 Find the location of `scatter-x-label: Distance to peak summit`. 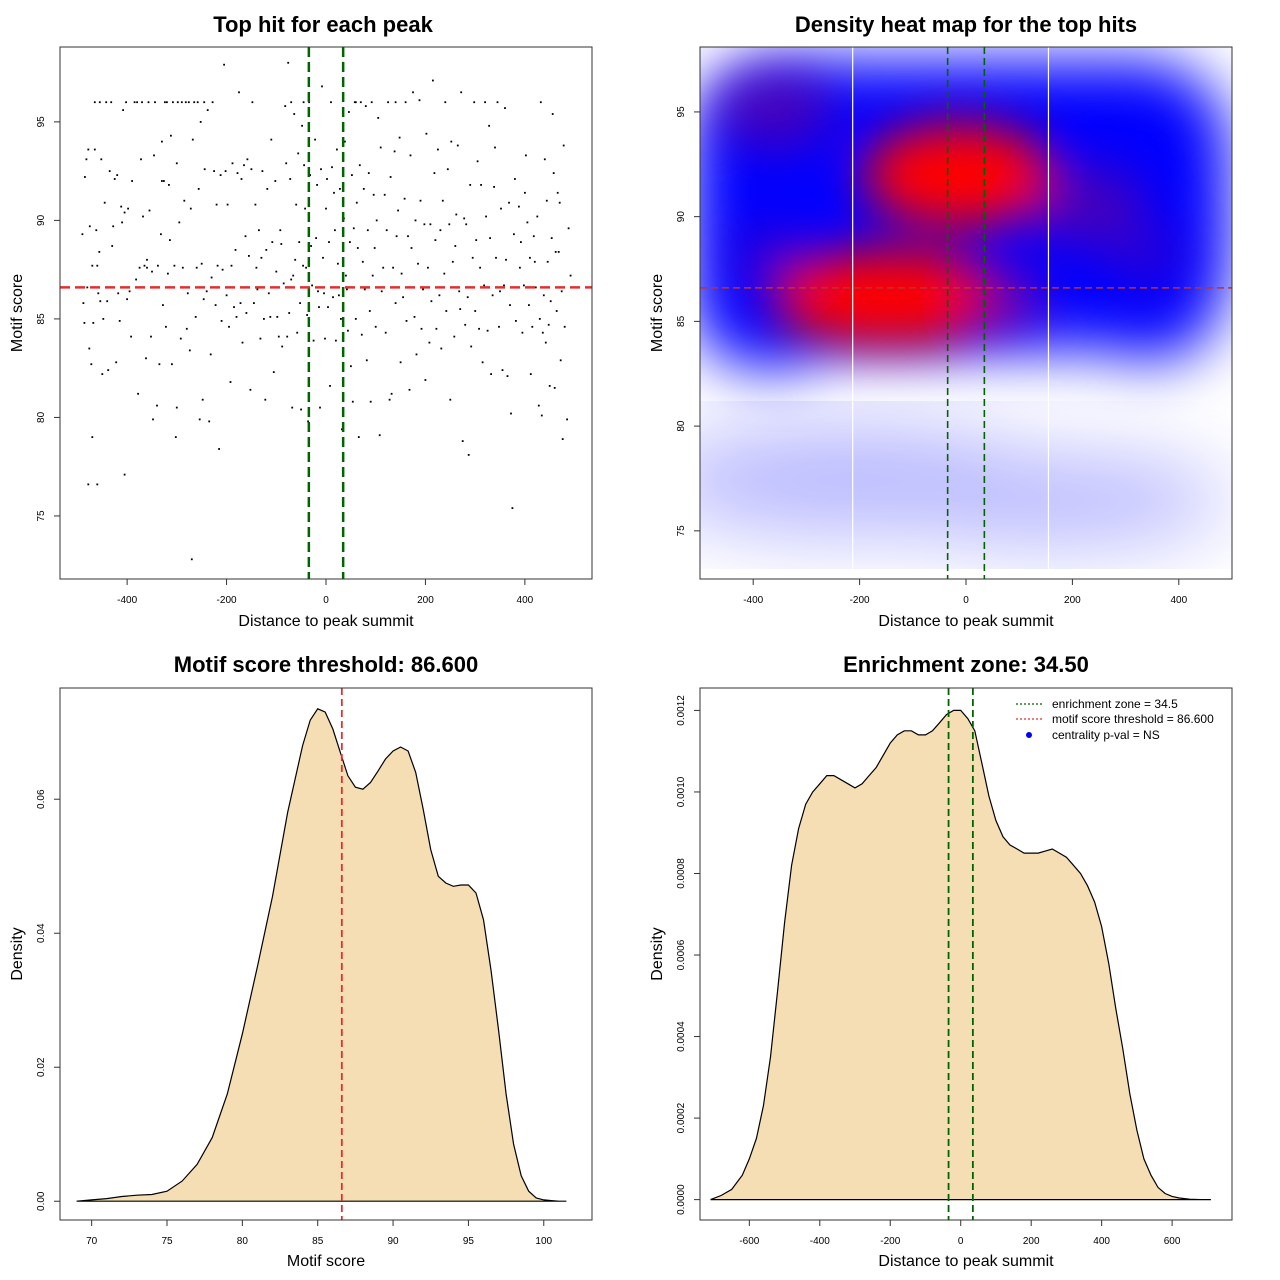

scatter-x-label: Distance to peak summit is located at coordinates (326, 621).